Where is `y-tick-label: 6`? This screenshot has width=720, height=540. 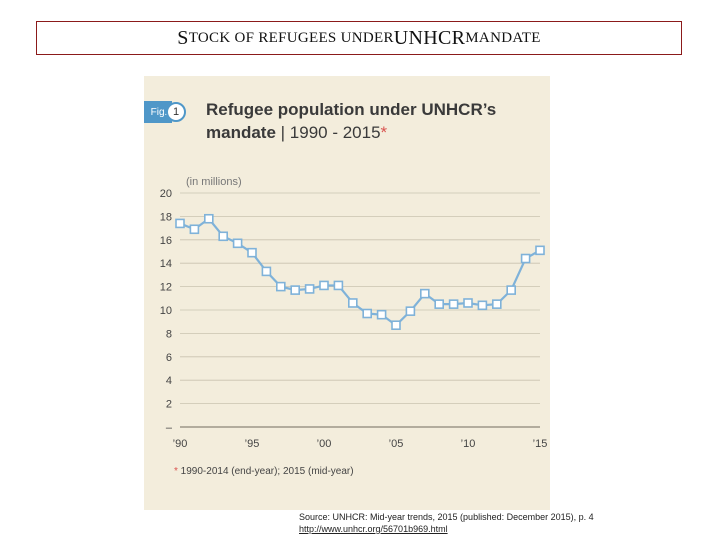
y-tick-label: 6 is located at coordinates (169, 358).